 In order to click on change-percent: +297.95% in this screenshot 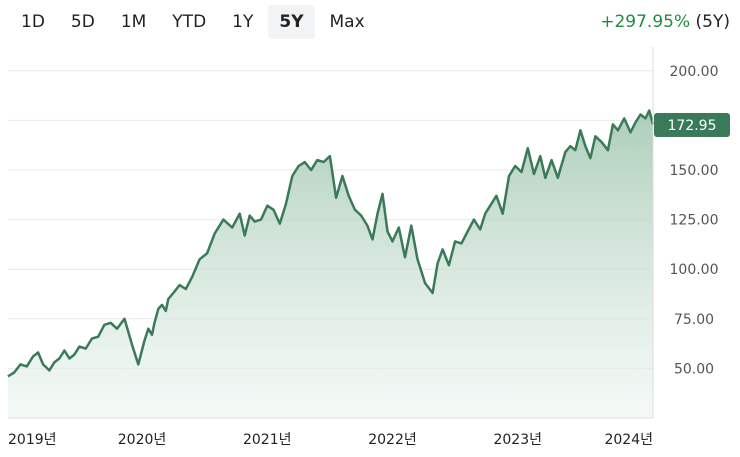, I will do `click(645, 22)`.